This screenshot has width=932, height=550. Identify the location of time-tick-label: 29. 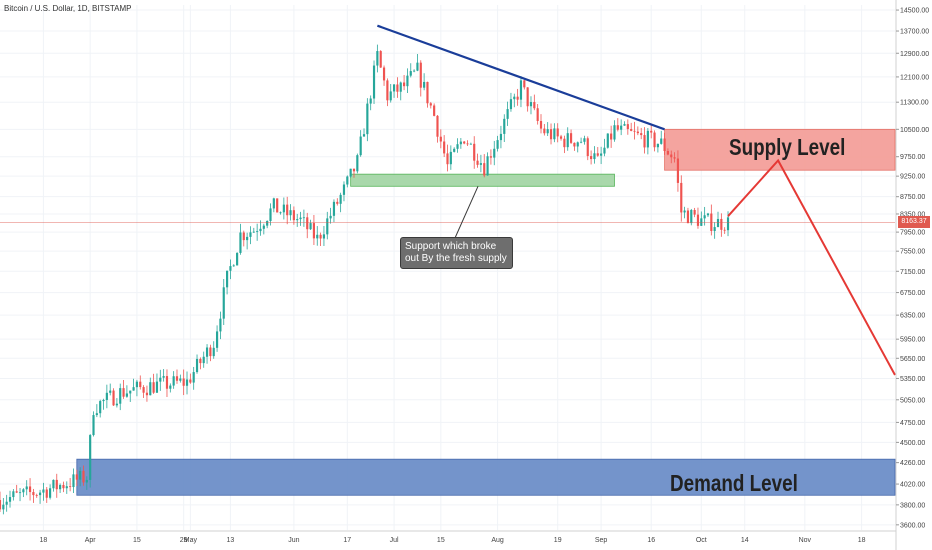
(184, 540).